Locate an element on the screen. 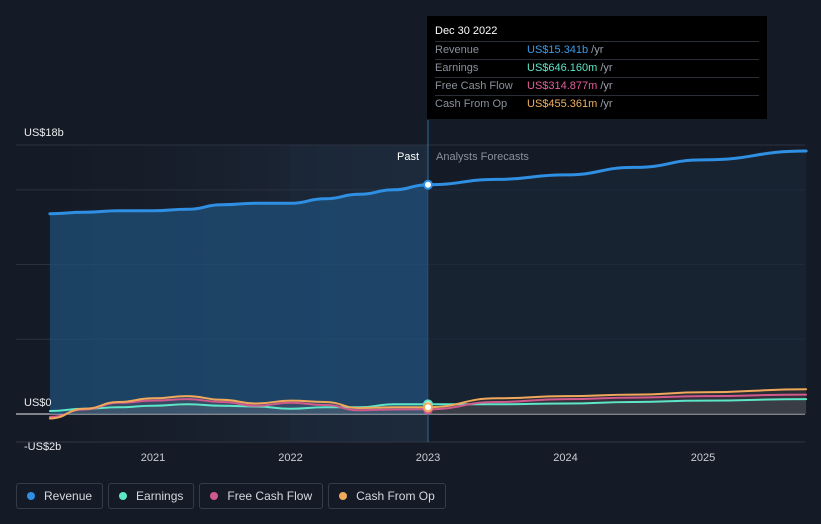  tooltip-row-revenue: Revenue US$15.341b /yr is located at coordinates (597, 50).